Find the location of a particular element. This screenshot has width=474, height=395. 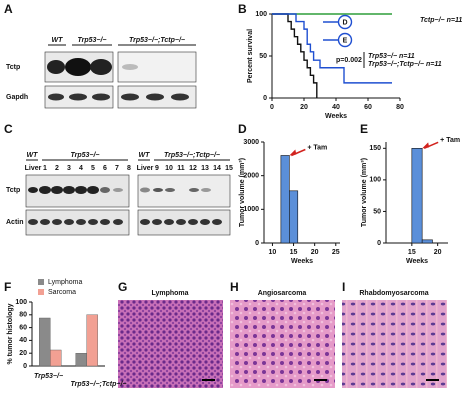

x-tick-label: Trp53−/−;Tctp−/− is located at coordinates (99, 384).